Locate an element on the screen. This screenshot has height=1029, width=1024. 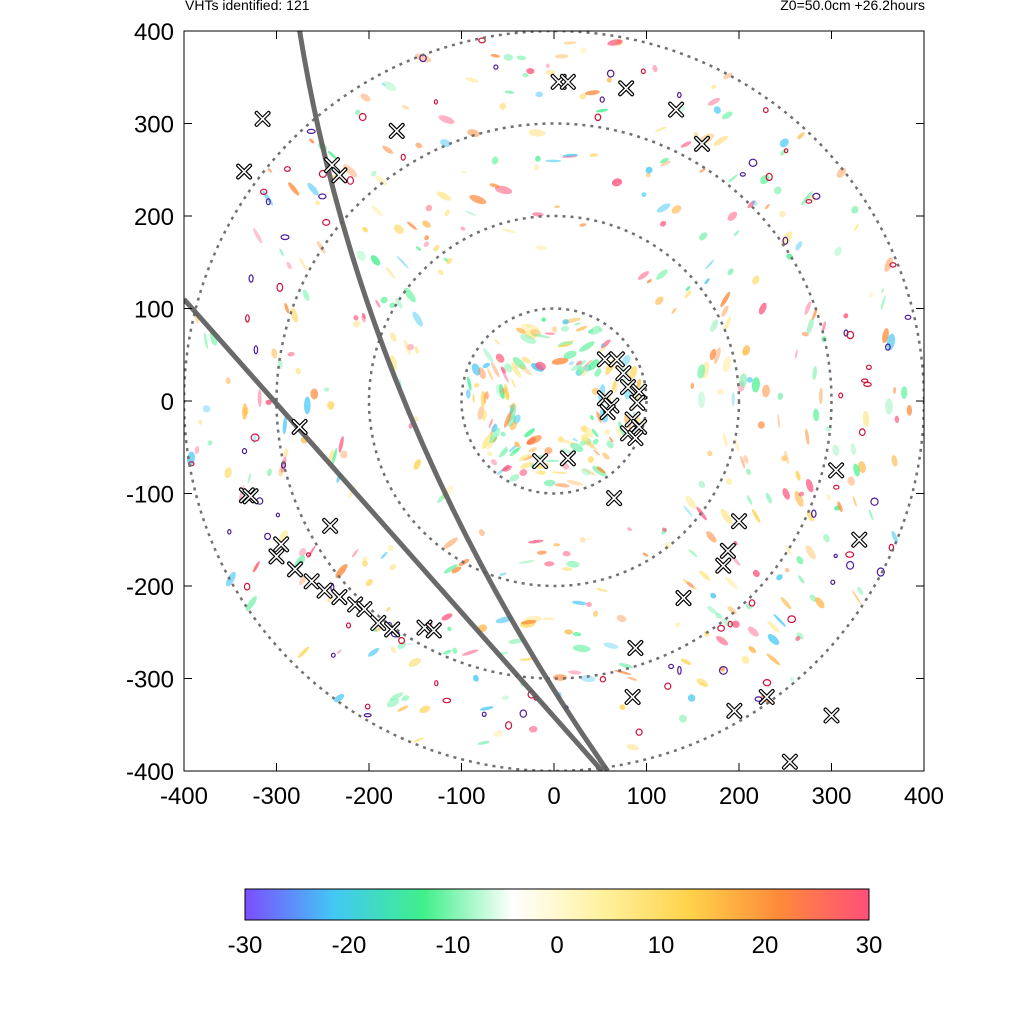
x-tick-label: 0 is located at coordinates (553, 796).